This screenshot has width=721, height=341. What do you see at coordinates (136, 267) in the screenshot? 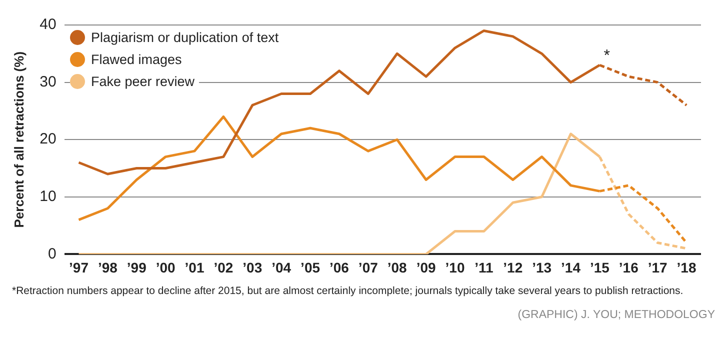
I see `x-tick-label: ’99` at bounding box center [136, 267].